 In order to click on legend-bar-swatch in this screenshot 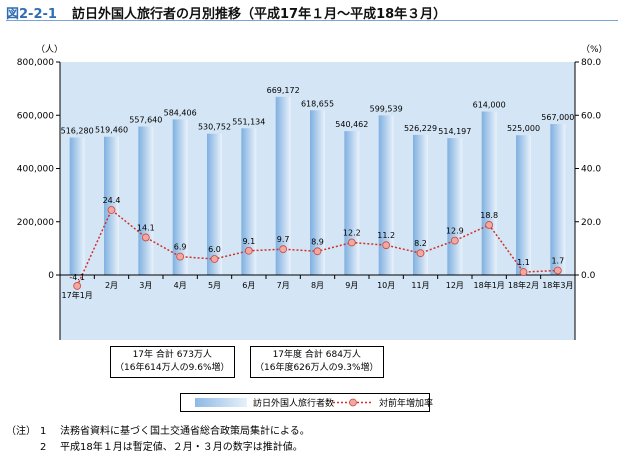, I will do `click(221, 402)`.